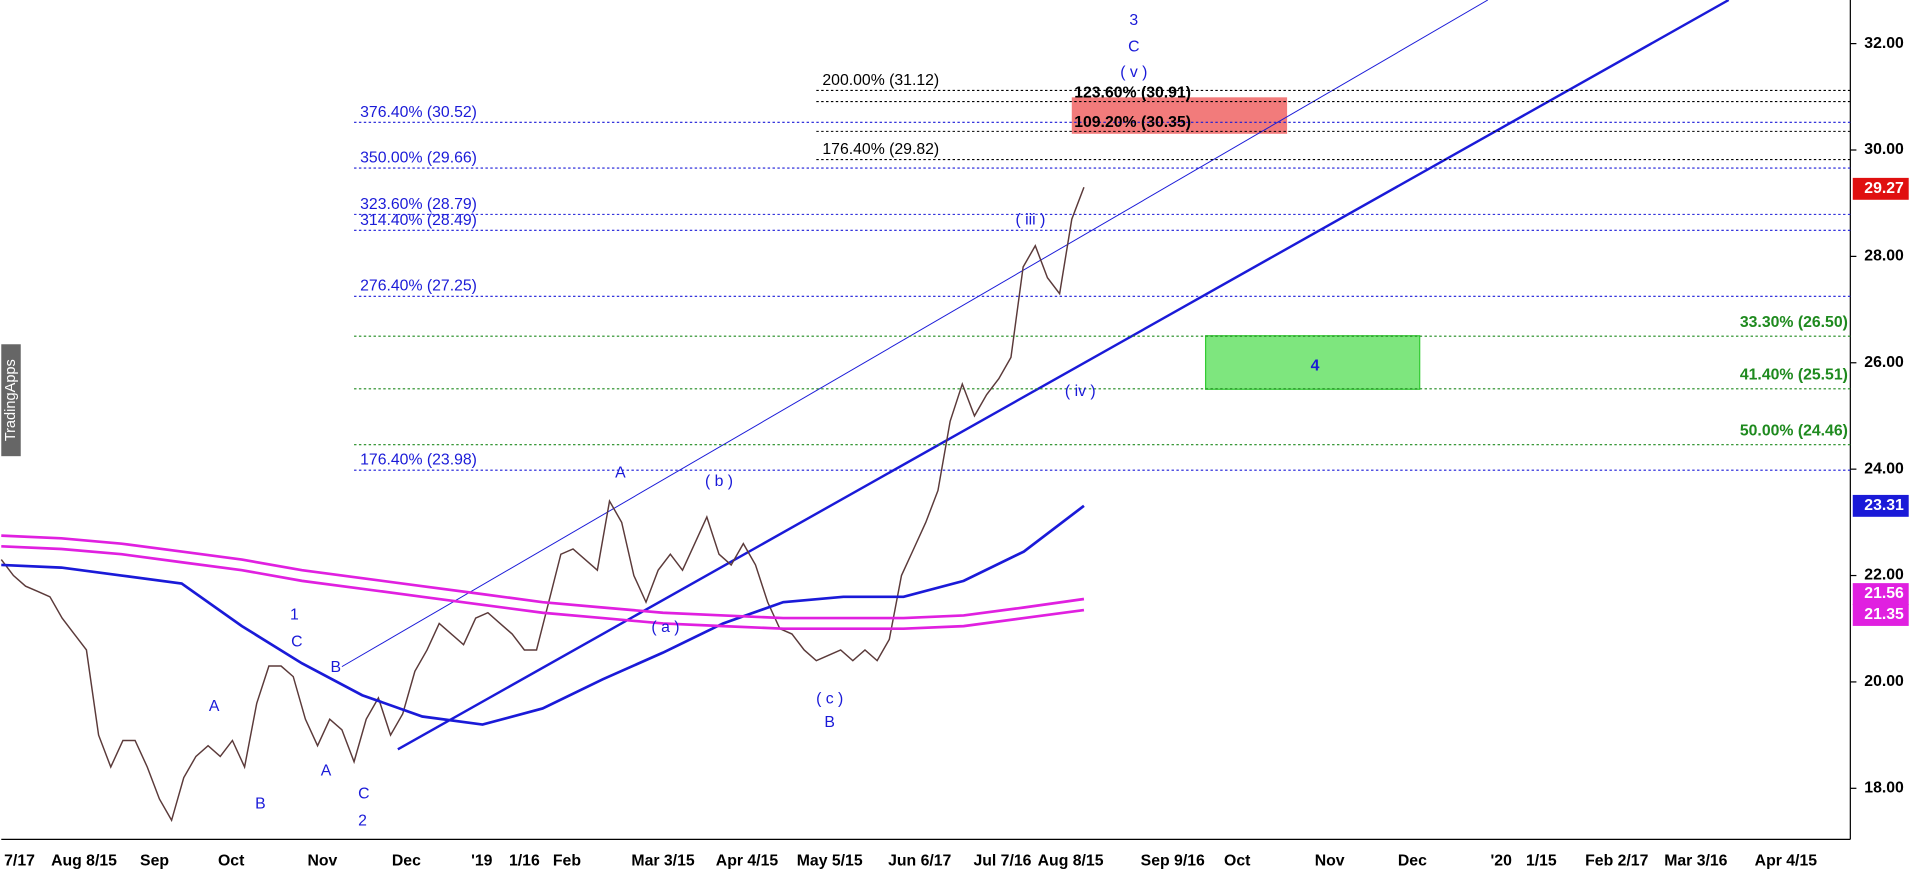 The width and height of the screenshot is (1910, 871). I want to click on x-tick-label: 7/17, so click(19, 860).